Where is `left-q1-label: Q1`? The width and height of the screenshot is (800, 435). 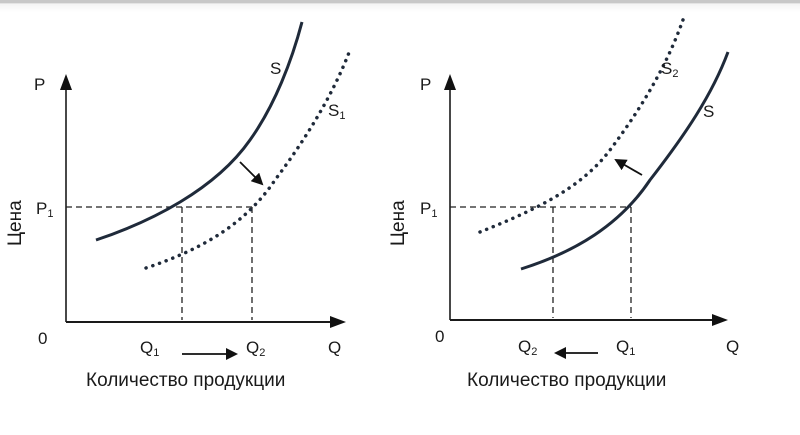
left-q1-label: Q1 is located at coordinates (149, 348).